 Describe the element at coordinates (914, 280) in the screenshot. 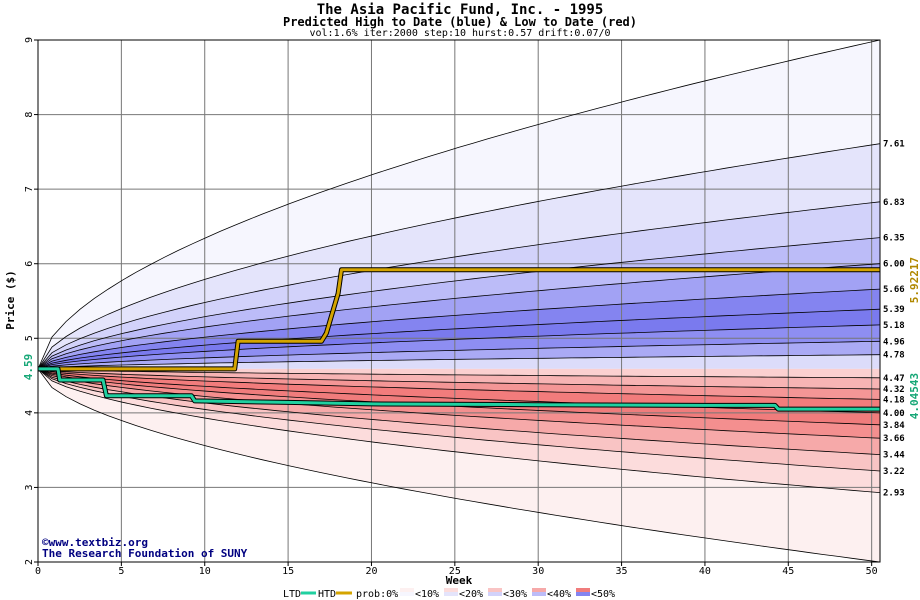

I see `htd-final-value: 5.92217` at that location.